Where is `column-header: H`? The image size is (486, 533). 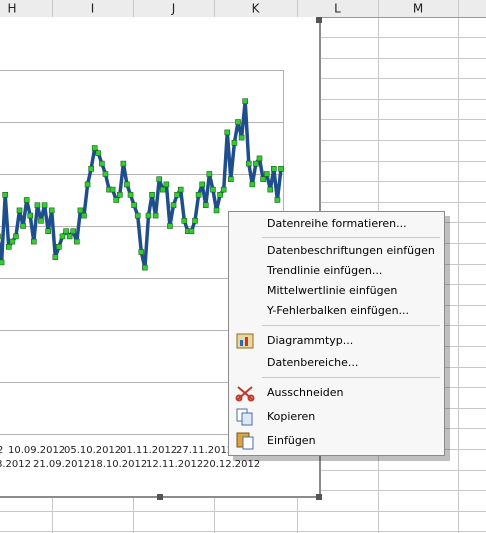
column-header: H is located at coordinates (11, 9).